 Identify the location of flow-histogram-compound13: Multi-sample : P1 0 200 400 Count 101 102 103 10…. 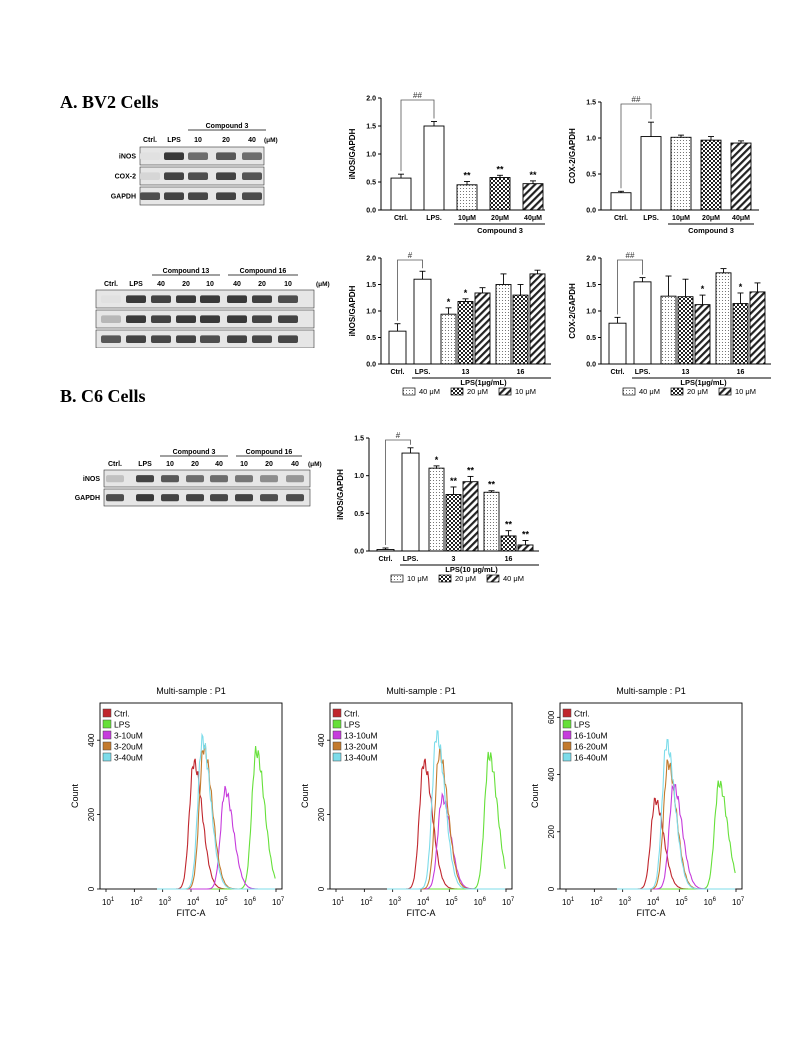
(407, 802).